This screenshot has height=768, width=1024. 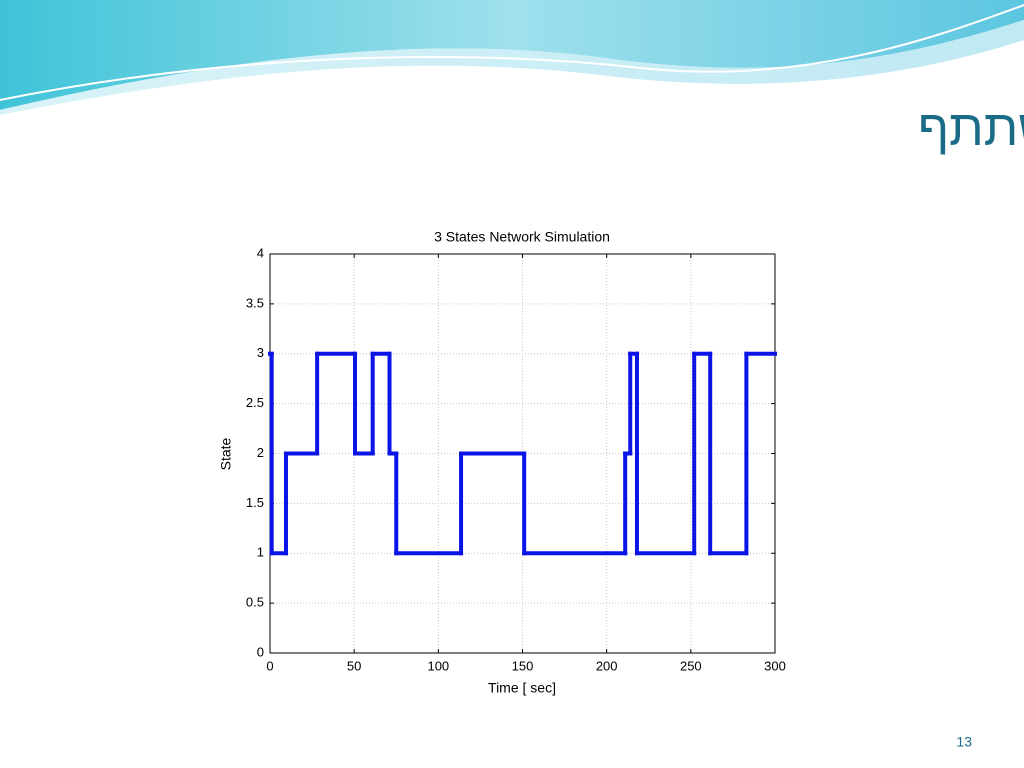 I want to click on x-tick-label: 300, so click(x=775, y=665).